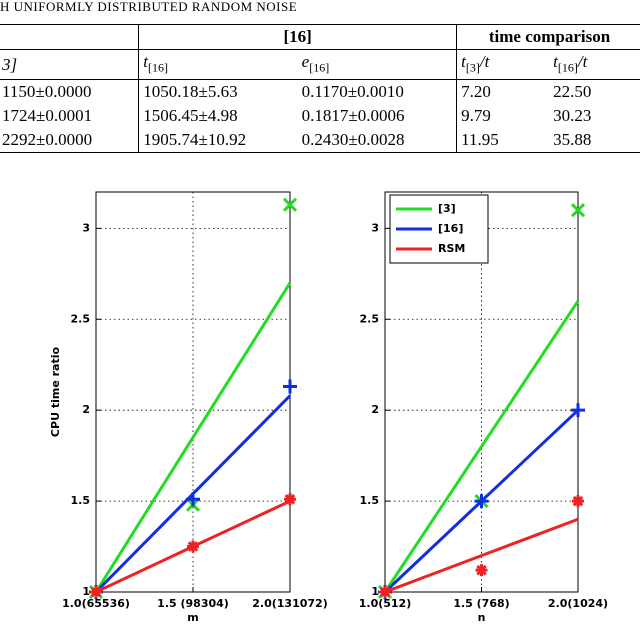  I want to click on legend-label: [16], so click(450, 228).